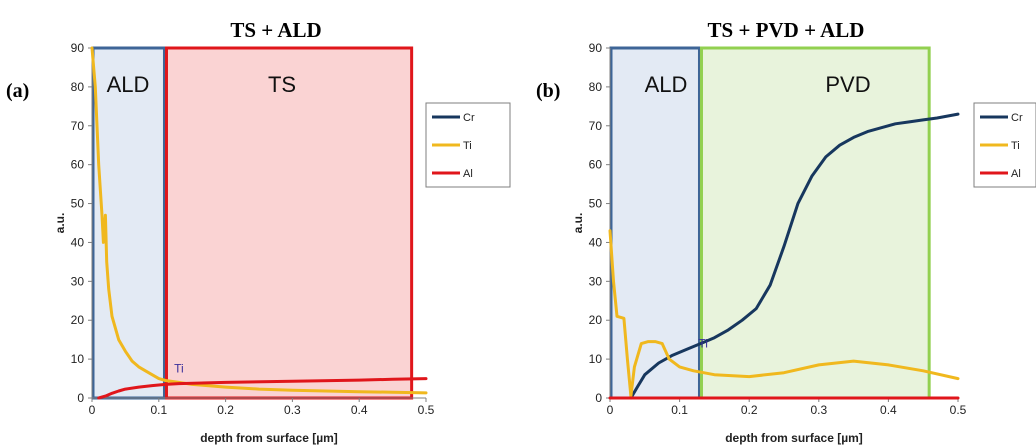 The height and width of the screenshot is (446, 1036). Describe the element at coordinates (17, 91) in the screenshot. I see `panel-label: (a)` at that location.